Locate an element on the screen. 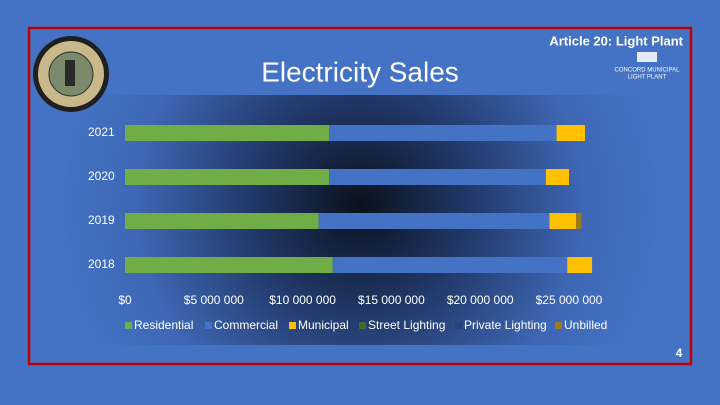  plant-logo: CONCORD MUNICIPAL LIGHT PLANT is located at coordinates (648, 66).